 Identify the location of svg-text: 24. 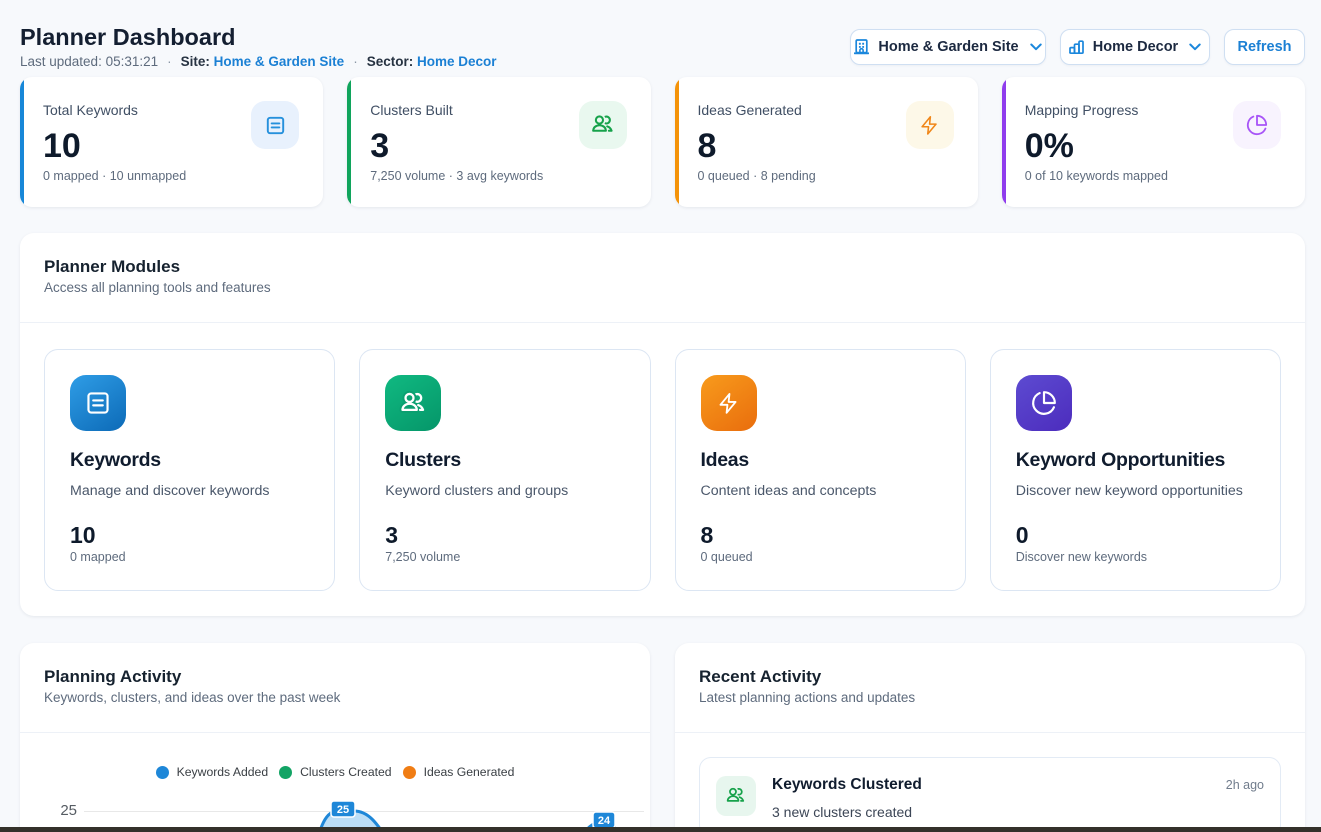
(604, 821).